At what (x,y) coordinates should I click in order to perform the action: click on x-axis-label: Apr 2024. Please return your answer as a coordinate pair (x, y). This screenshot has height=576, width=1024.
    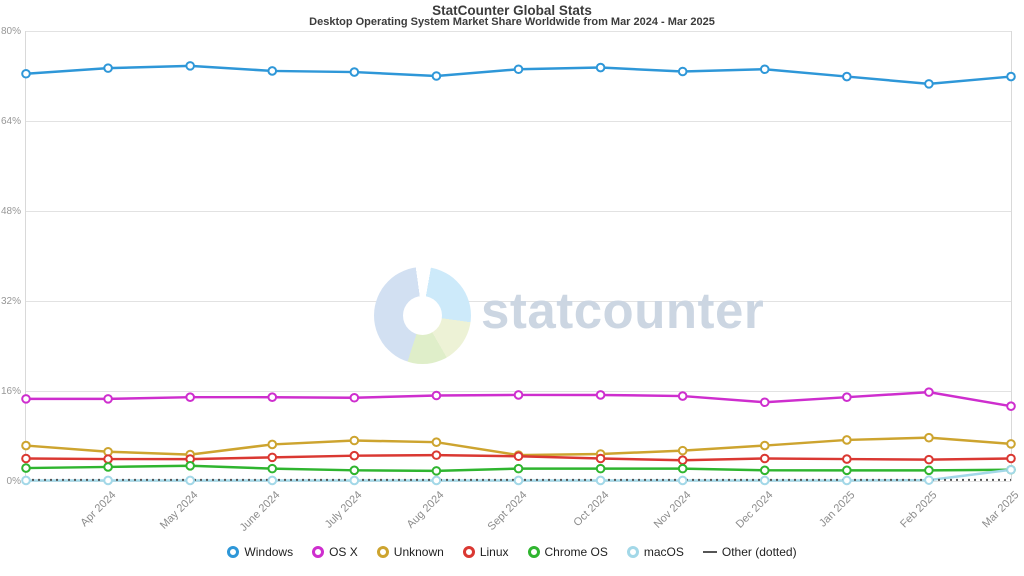
    Looking at the image, I should click on (98, 509).